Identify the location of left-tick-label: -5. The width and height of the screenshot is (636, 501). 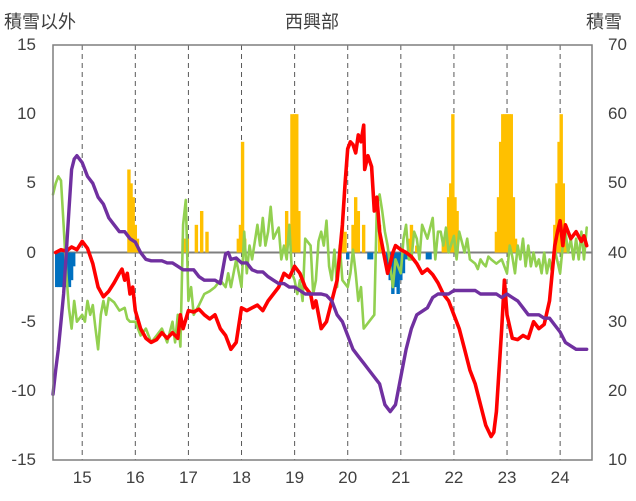
(28, 321).